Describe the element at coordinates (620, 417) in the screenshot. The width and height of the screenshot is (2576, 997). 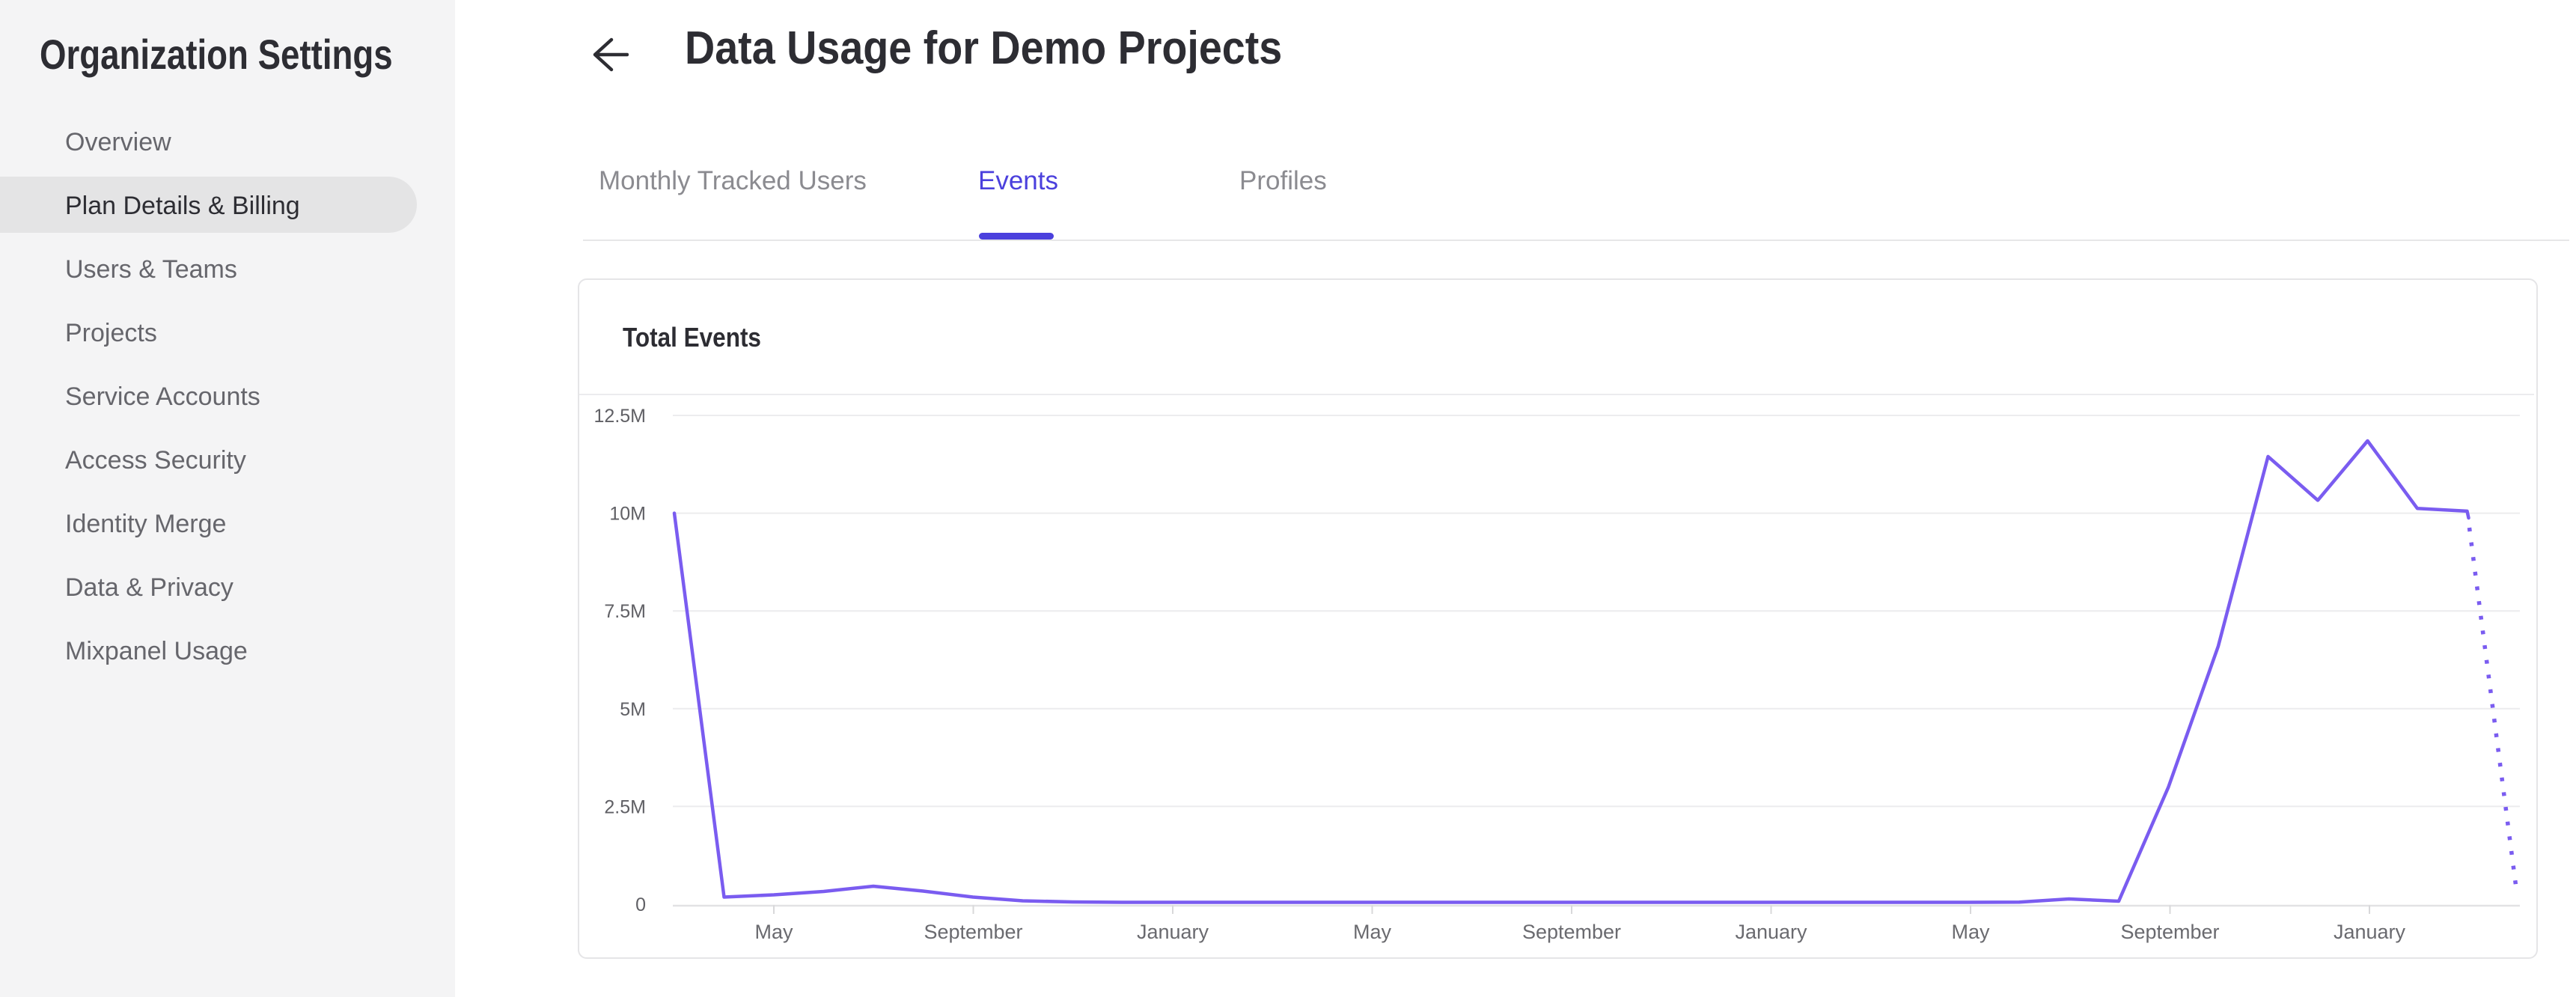
I see `svg-text: 12.5M` at that location.